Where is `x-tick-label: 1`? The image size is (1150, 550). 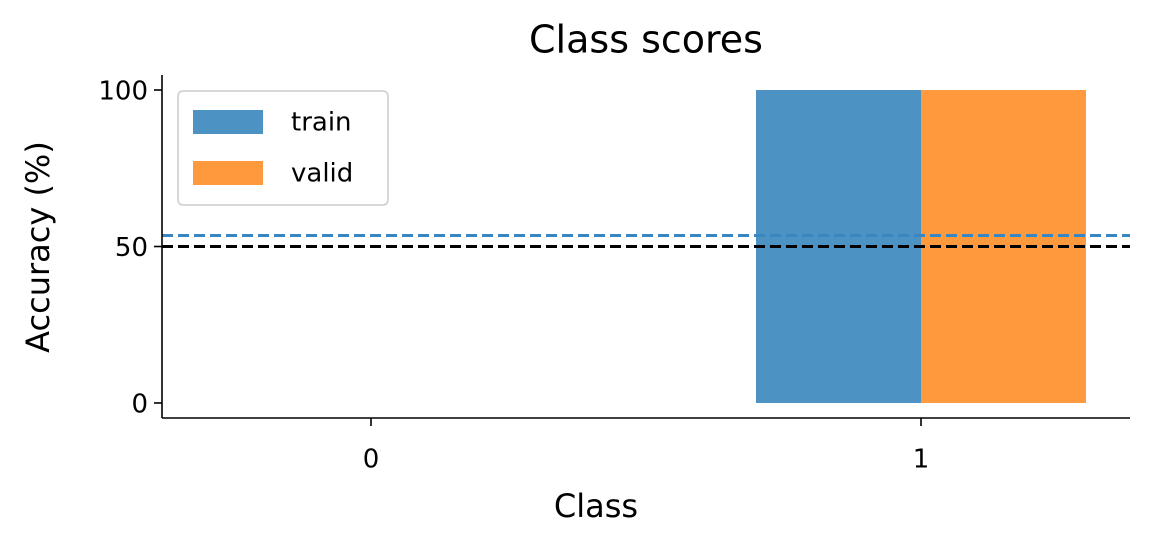 x-tick-label: 1 is located at coordinates (921, 460).